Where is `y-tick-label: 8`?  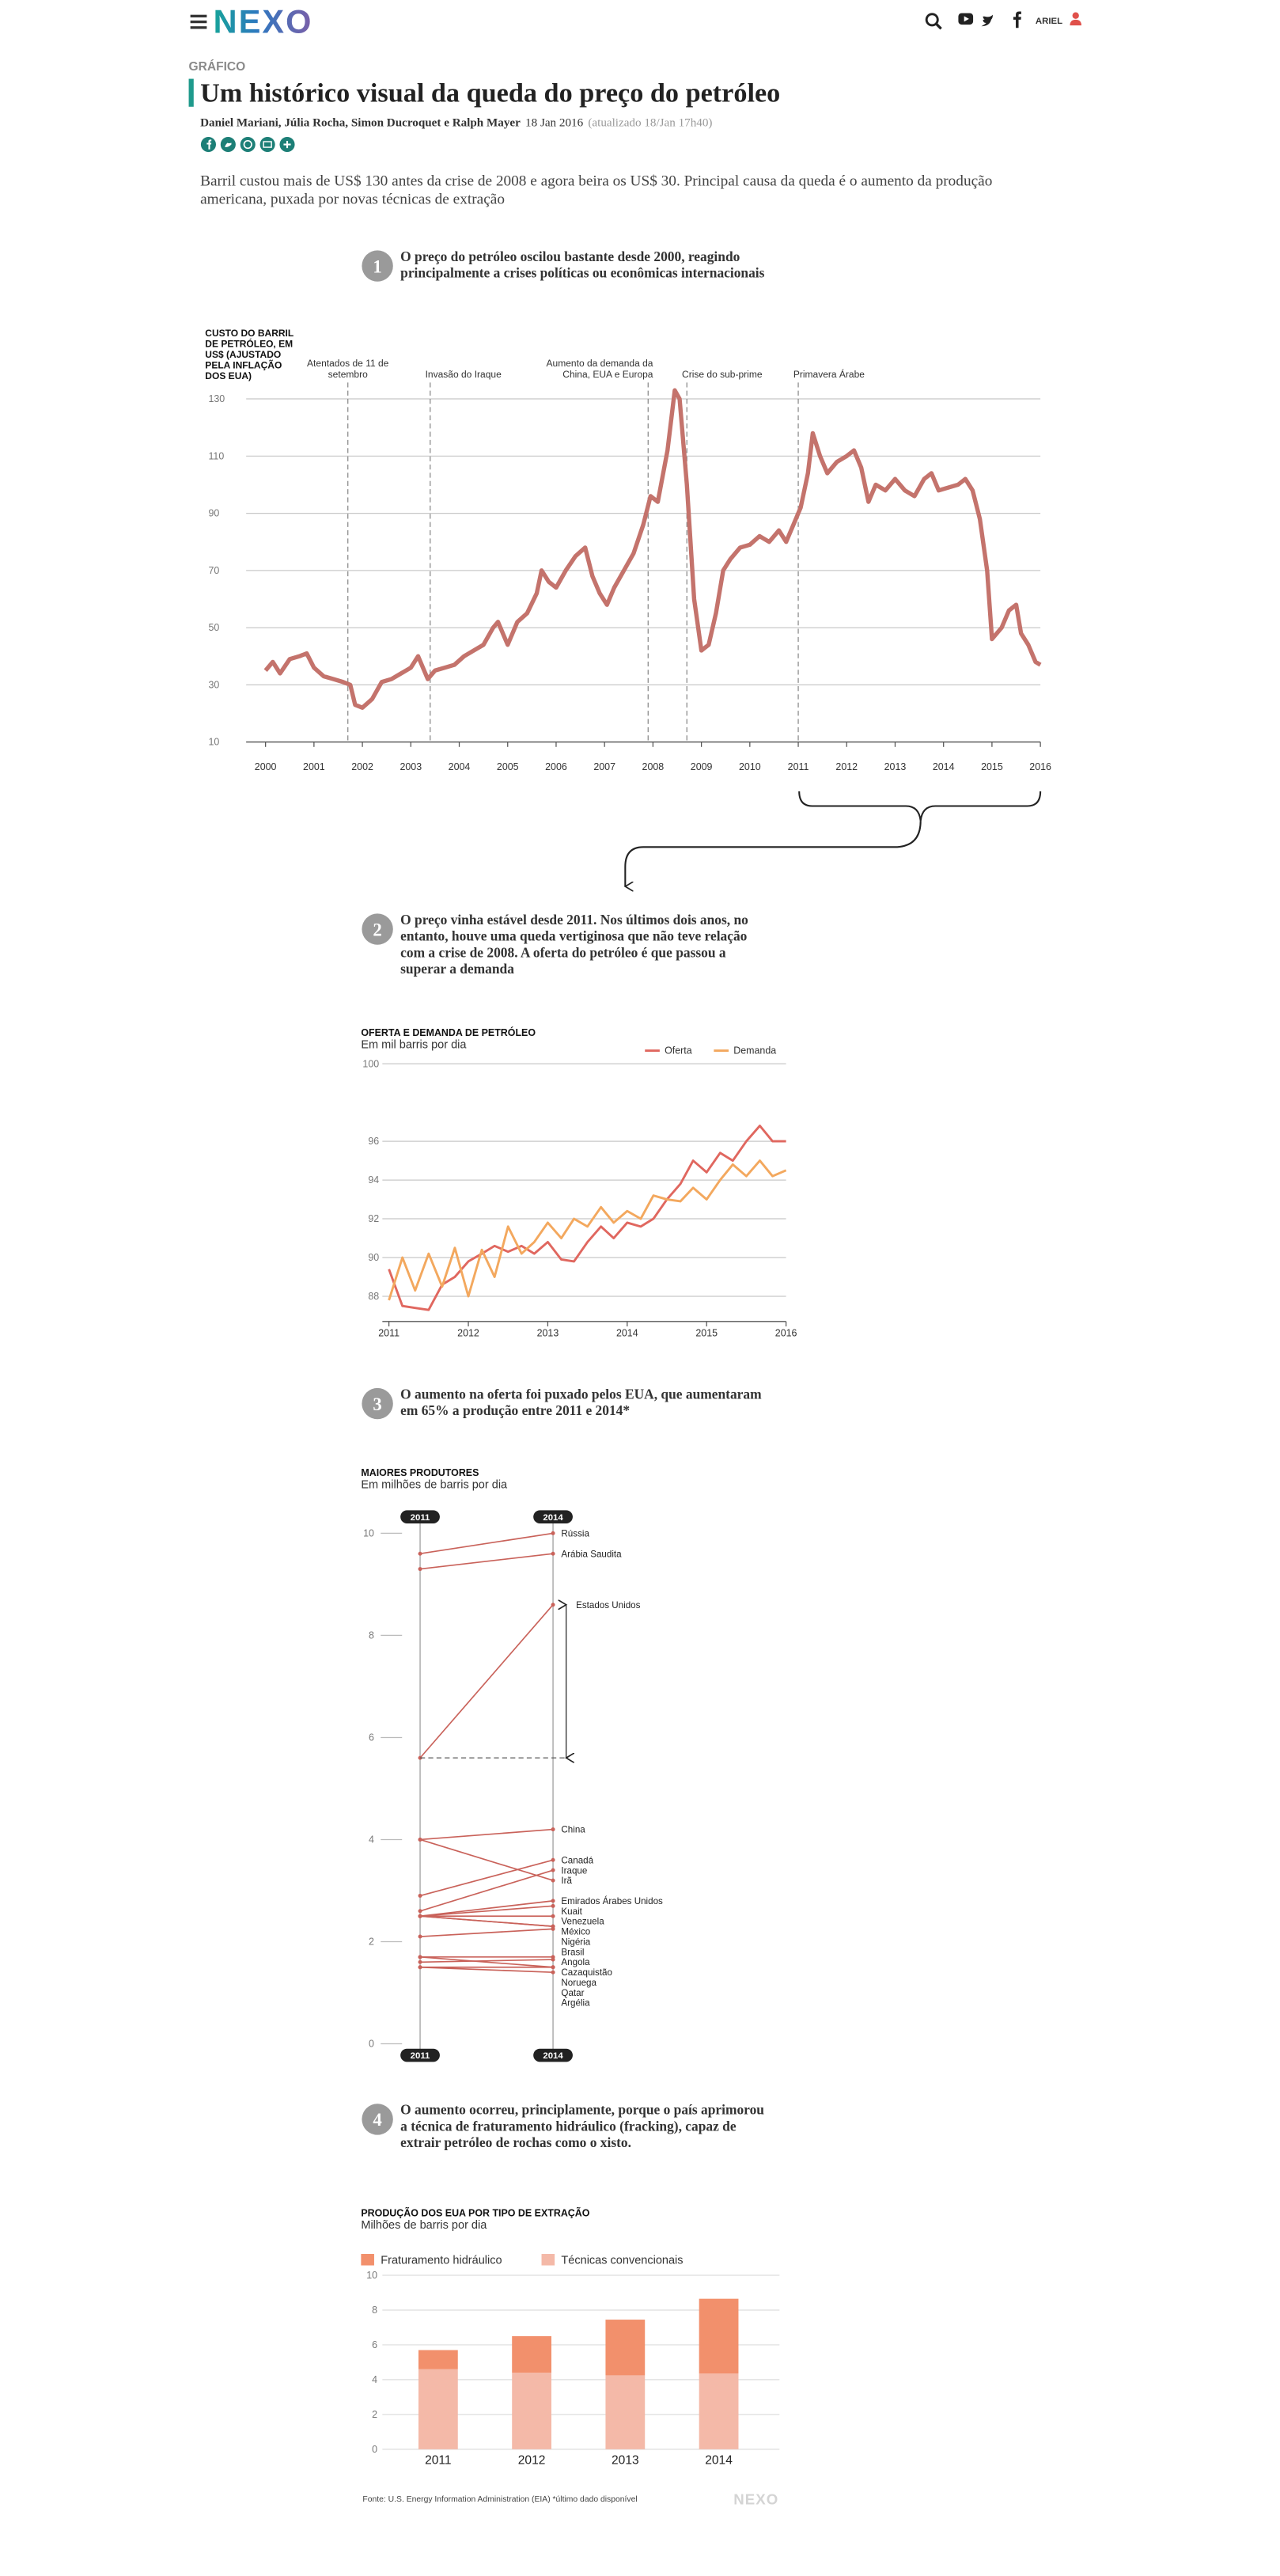 y-tick-label: 8 is located at coordinates (375, 2310).